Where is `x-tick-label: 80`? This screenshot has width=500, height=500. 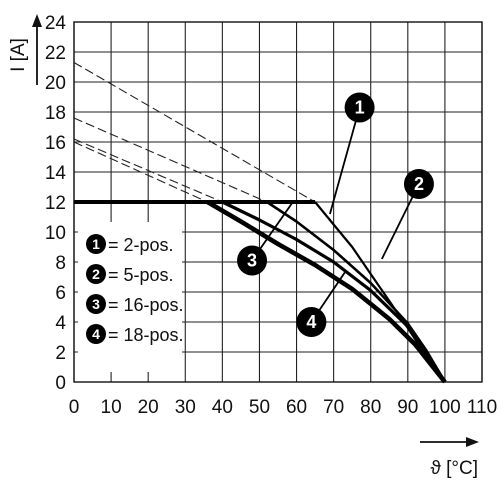 x-tick-label: 80 is located at coordinates (370, 407).